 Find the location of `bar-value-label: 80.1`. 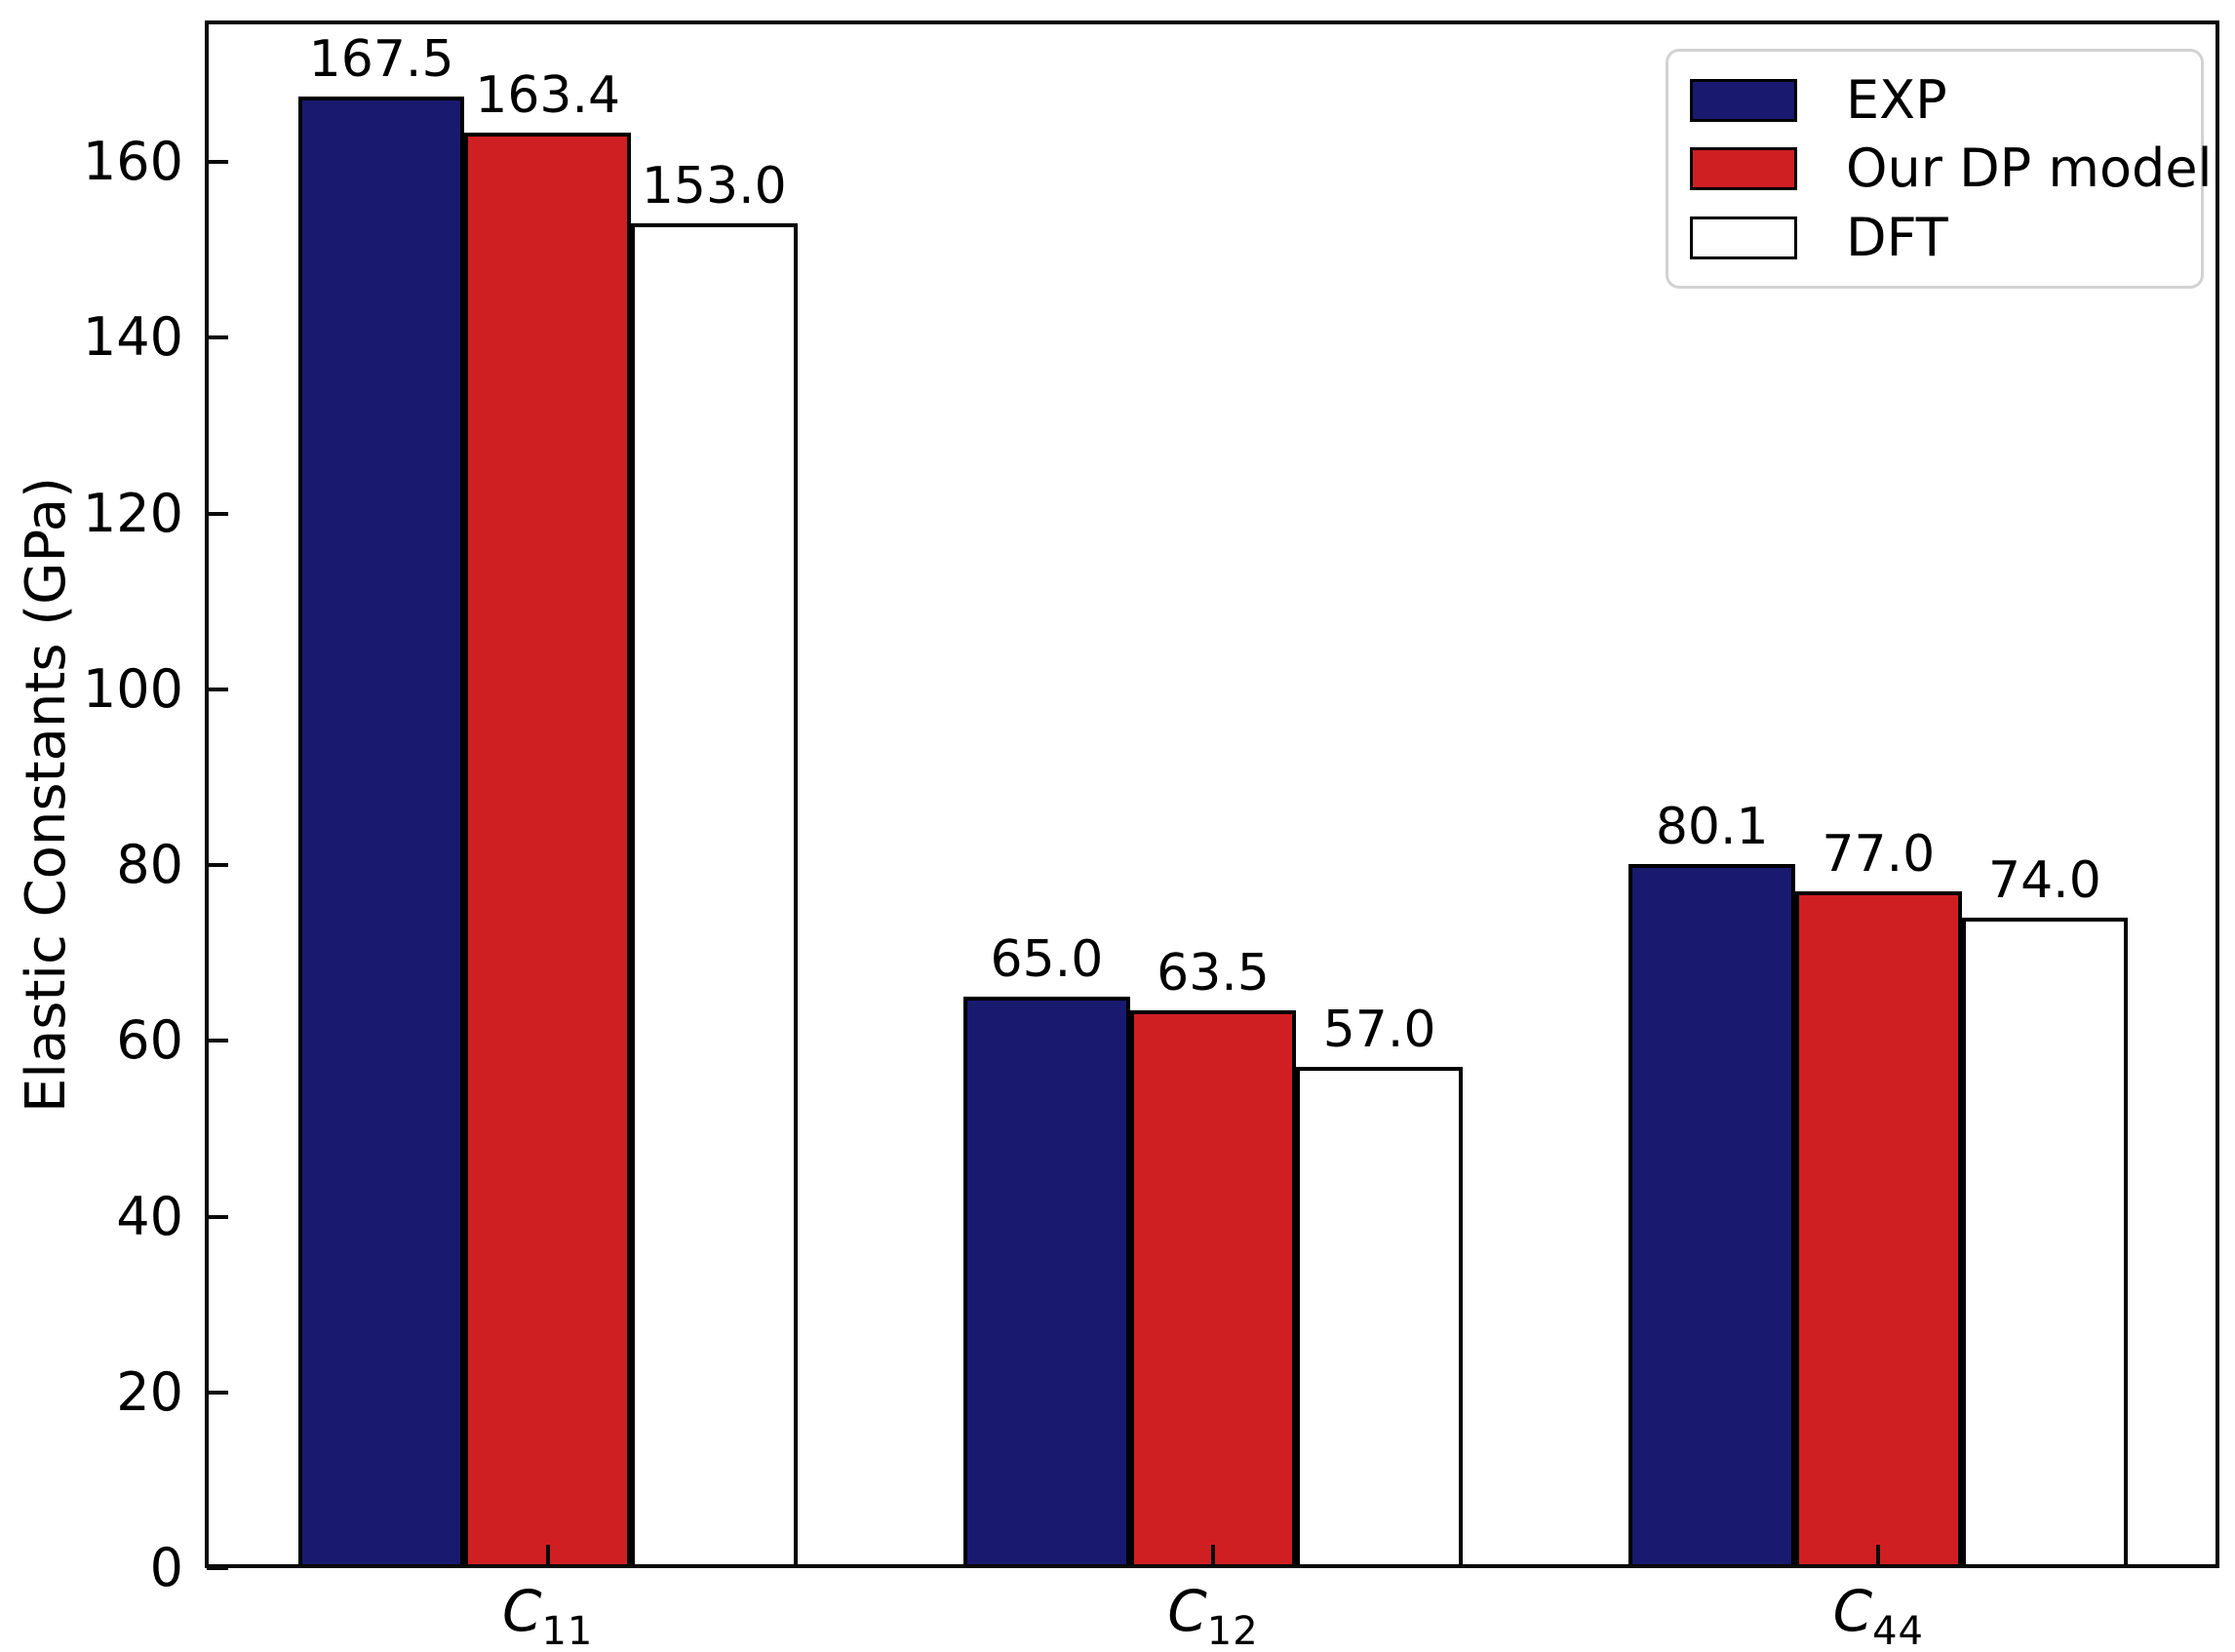

bar-value-label: 80.1 is located at coordinates (1712, 827).